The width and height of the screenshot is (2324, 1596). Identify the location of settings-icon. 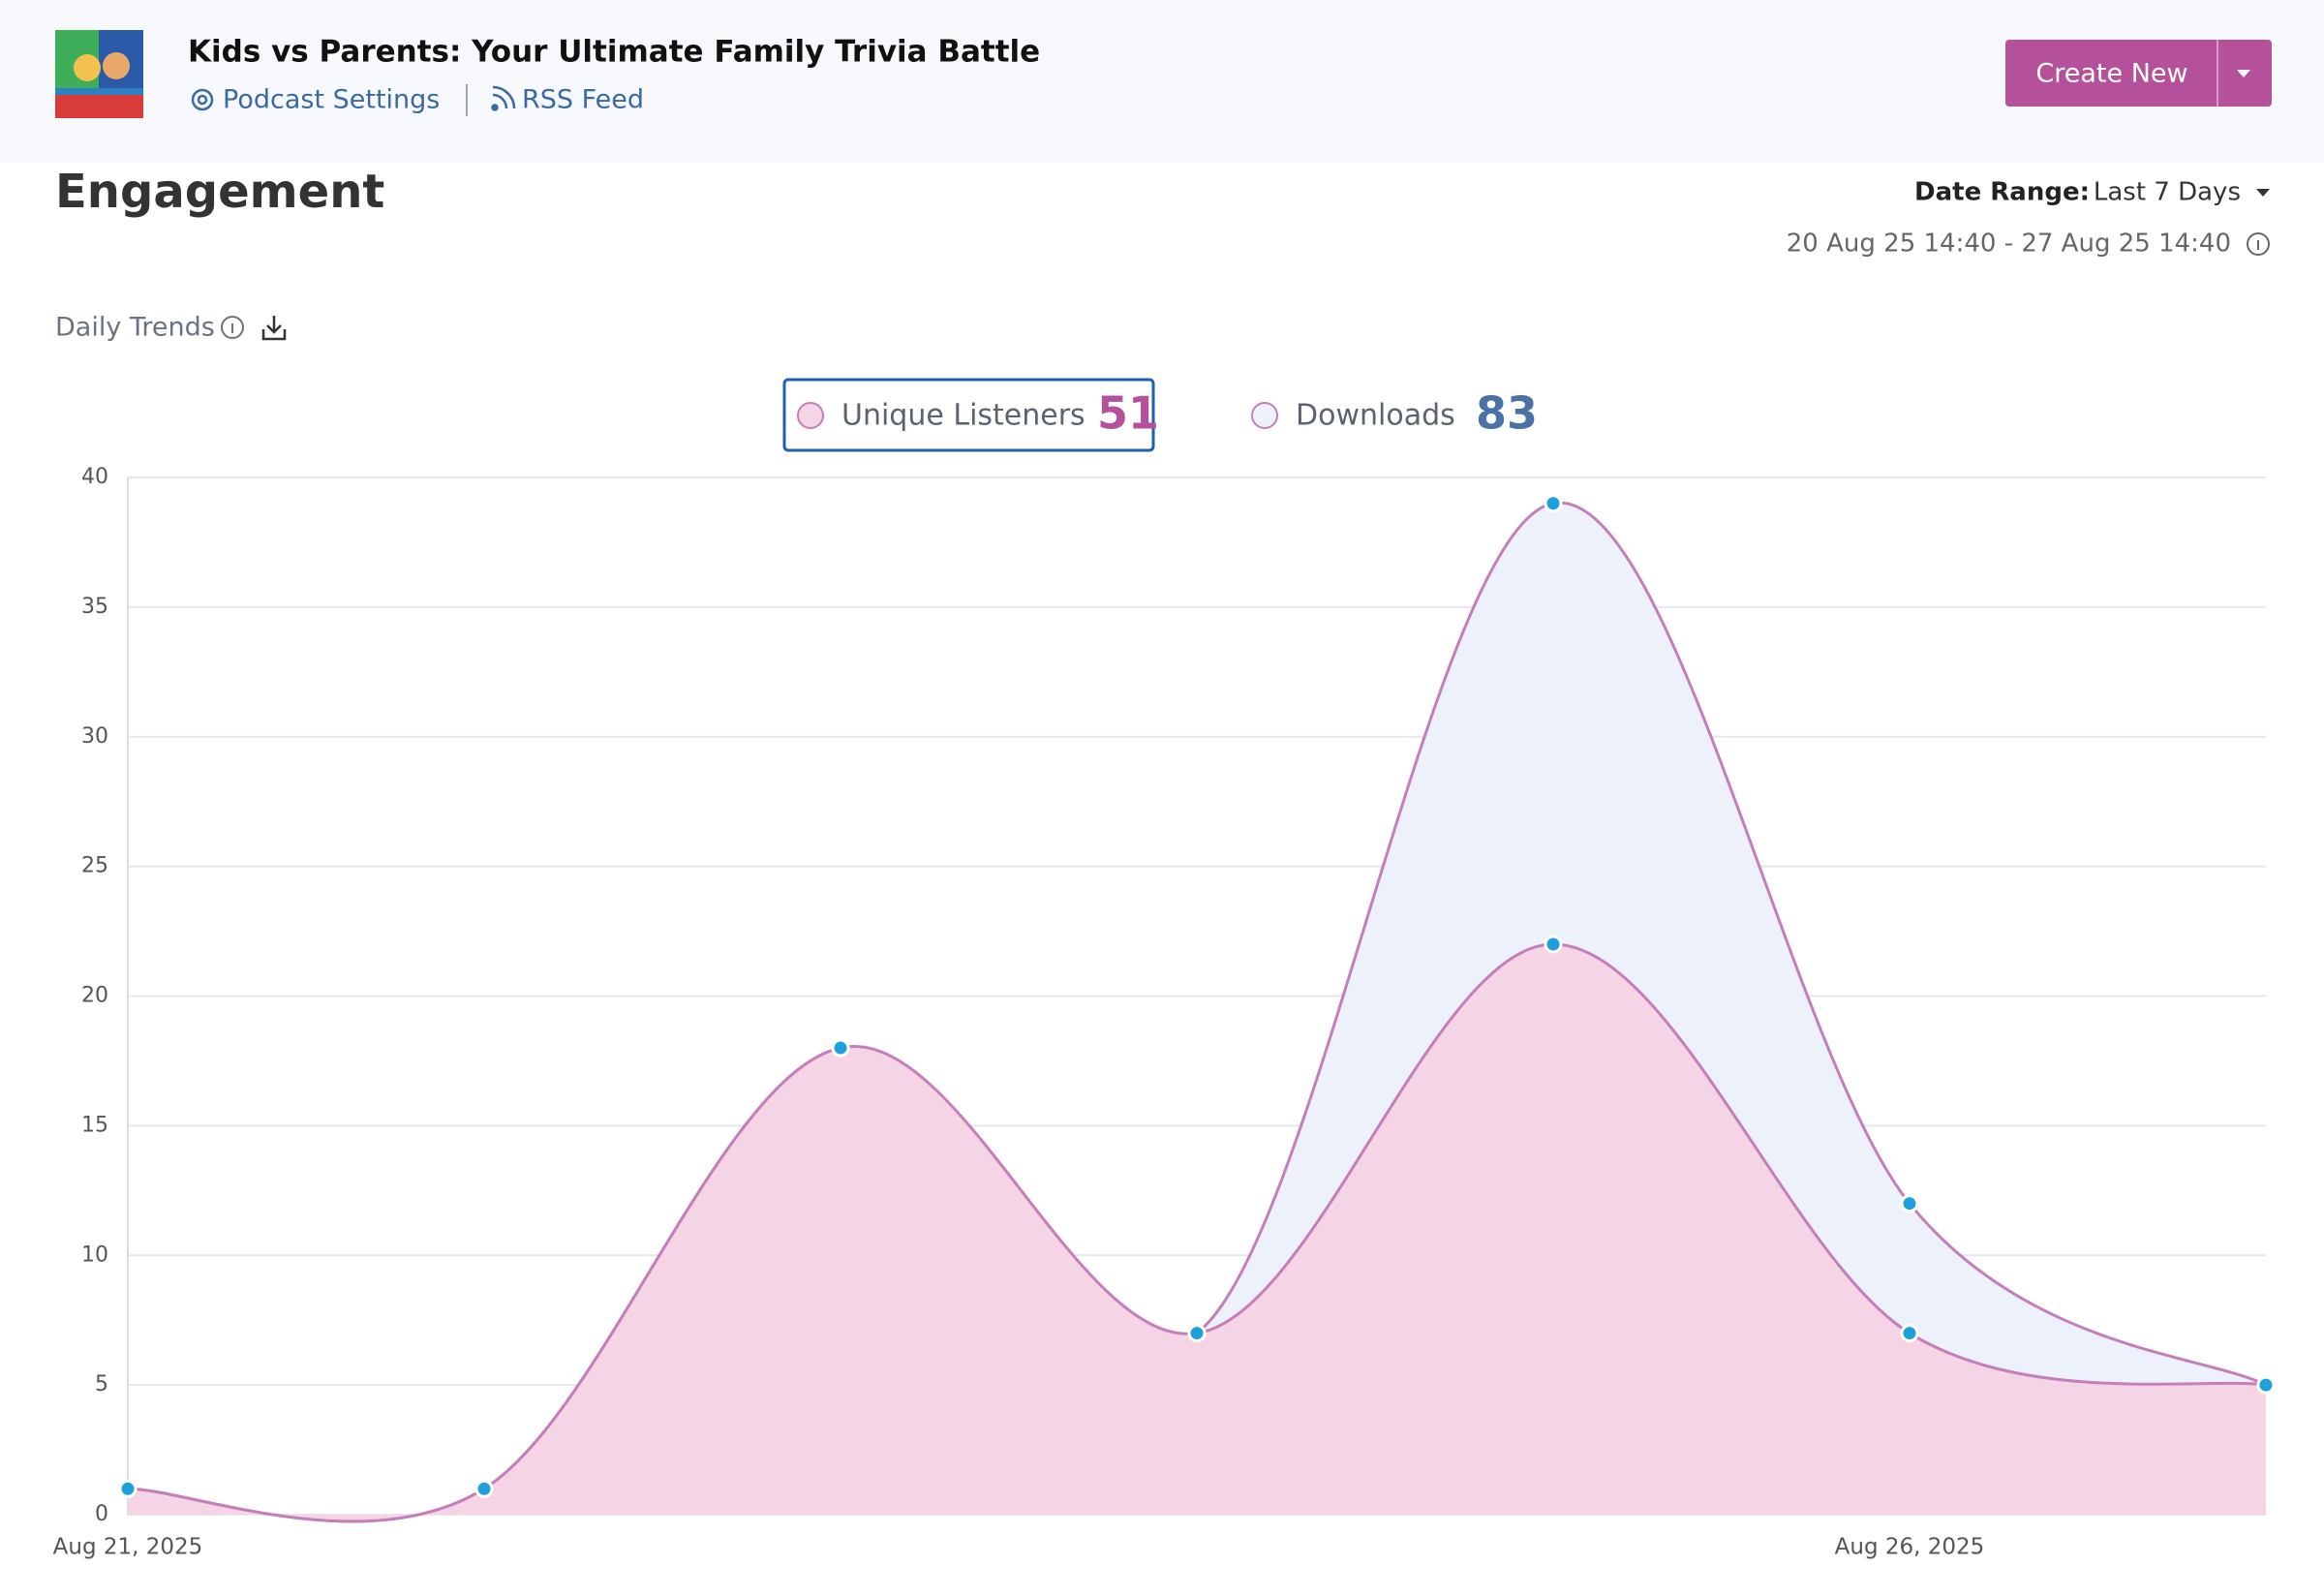
(203, 99).